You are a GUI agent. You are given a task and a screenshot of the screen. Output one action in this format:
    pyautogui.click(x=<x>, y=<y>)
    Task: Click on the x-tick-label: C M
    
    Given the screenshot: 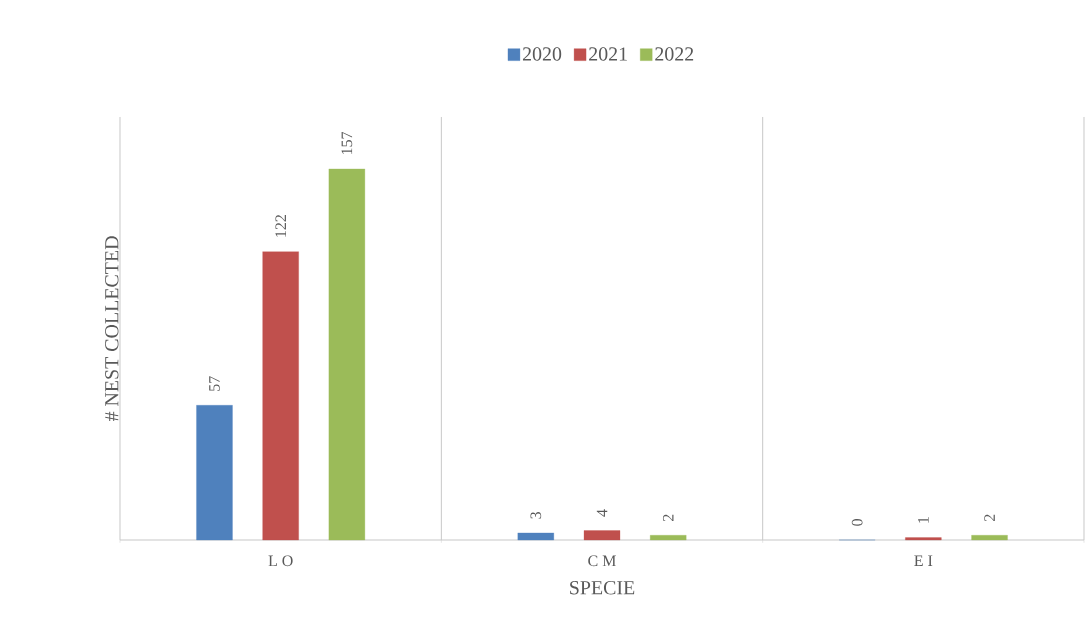 What is the action you would take?
    pyautogui.click(x=602, y=561)
    